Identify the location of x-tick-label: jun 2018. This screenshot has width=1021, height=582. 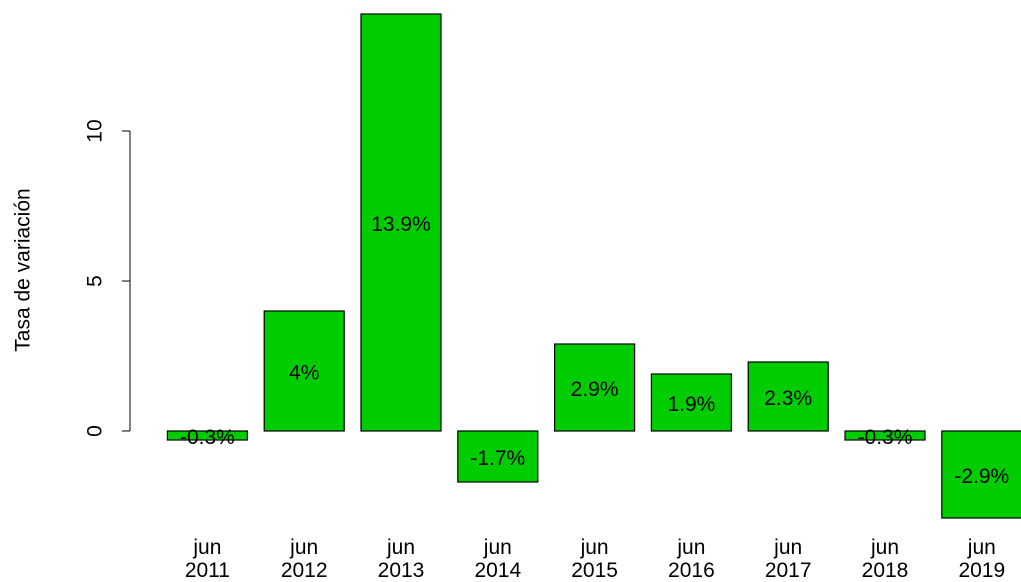
(885, 559).